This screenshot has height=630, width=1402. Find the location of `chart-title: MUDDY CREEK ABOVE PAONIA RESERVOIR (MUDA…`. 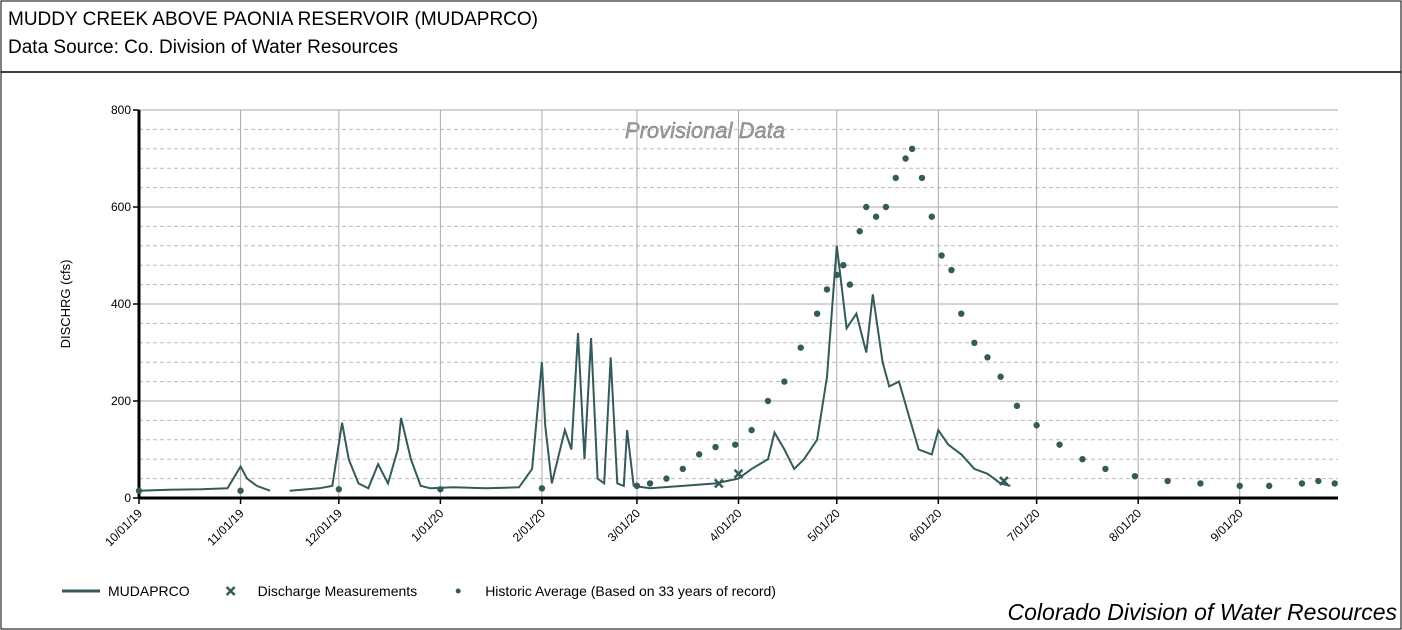

chart-title: MUDDY CREEK ABOVE PAONIA RESERVOIR (MUDA… is located at coordinates (273, 19).